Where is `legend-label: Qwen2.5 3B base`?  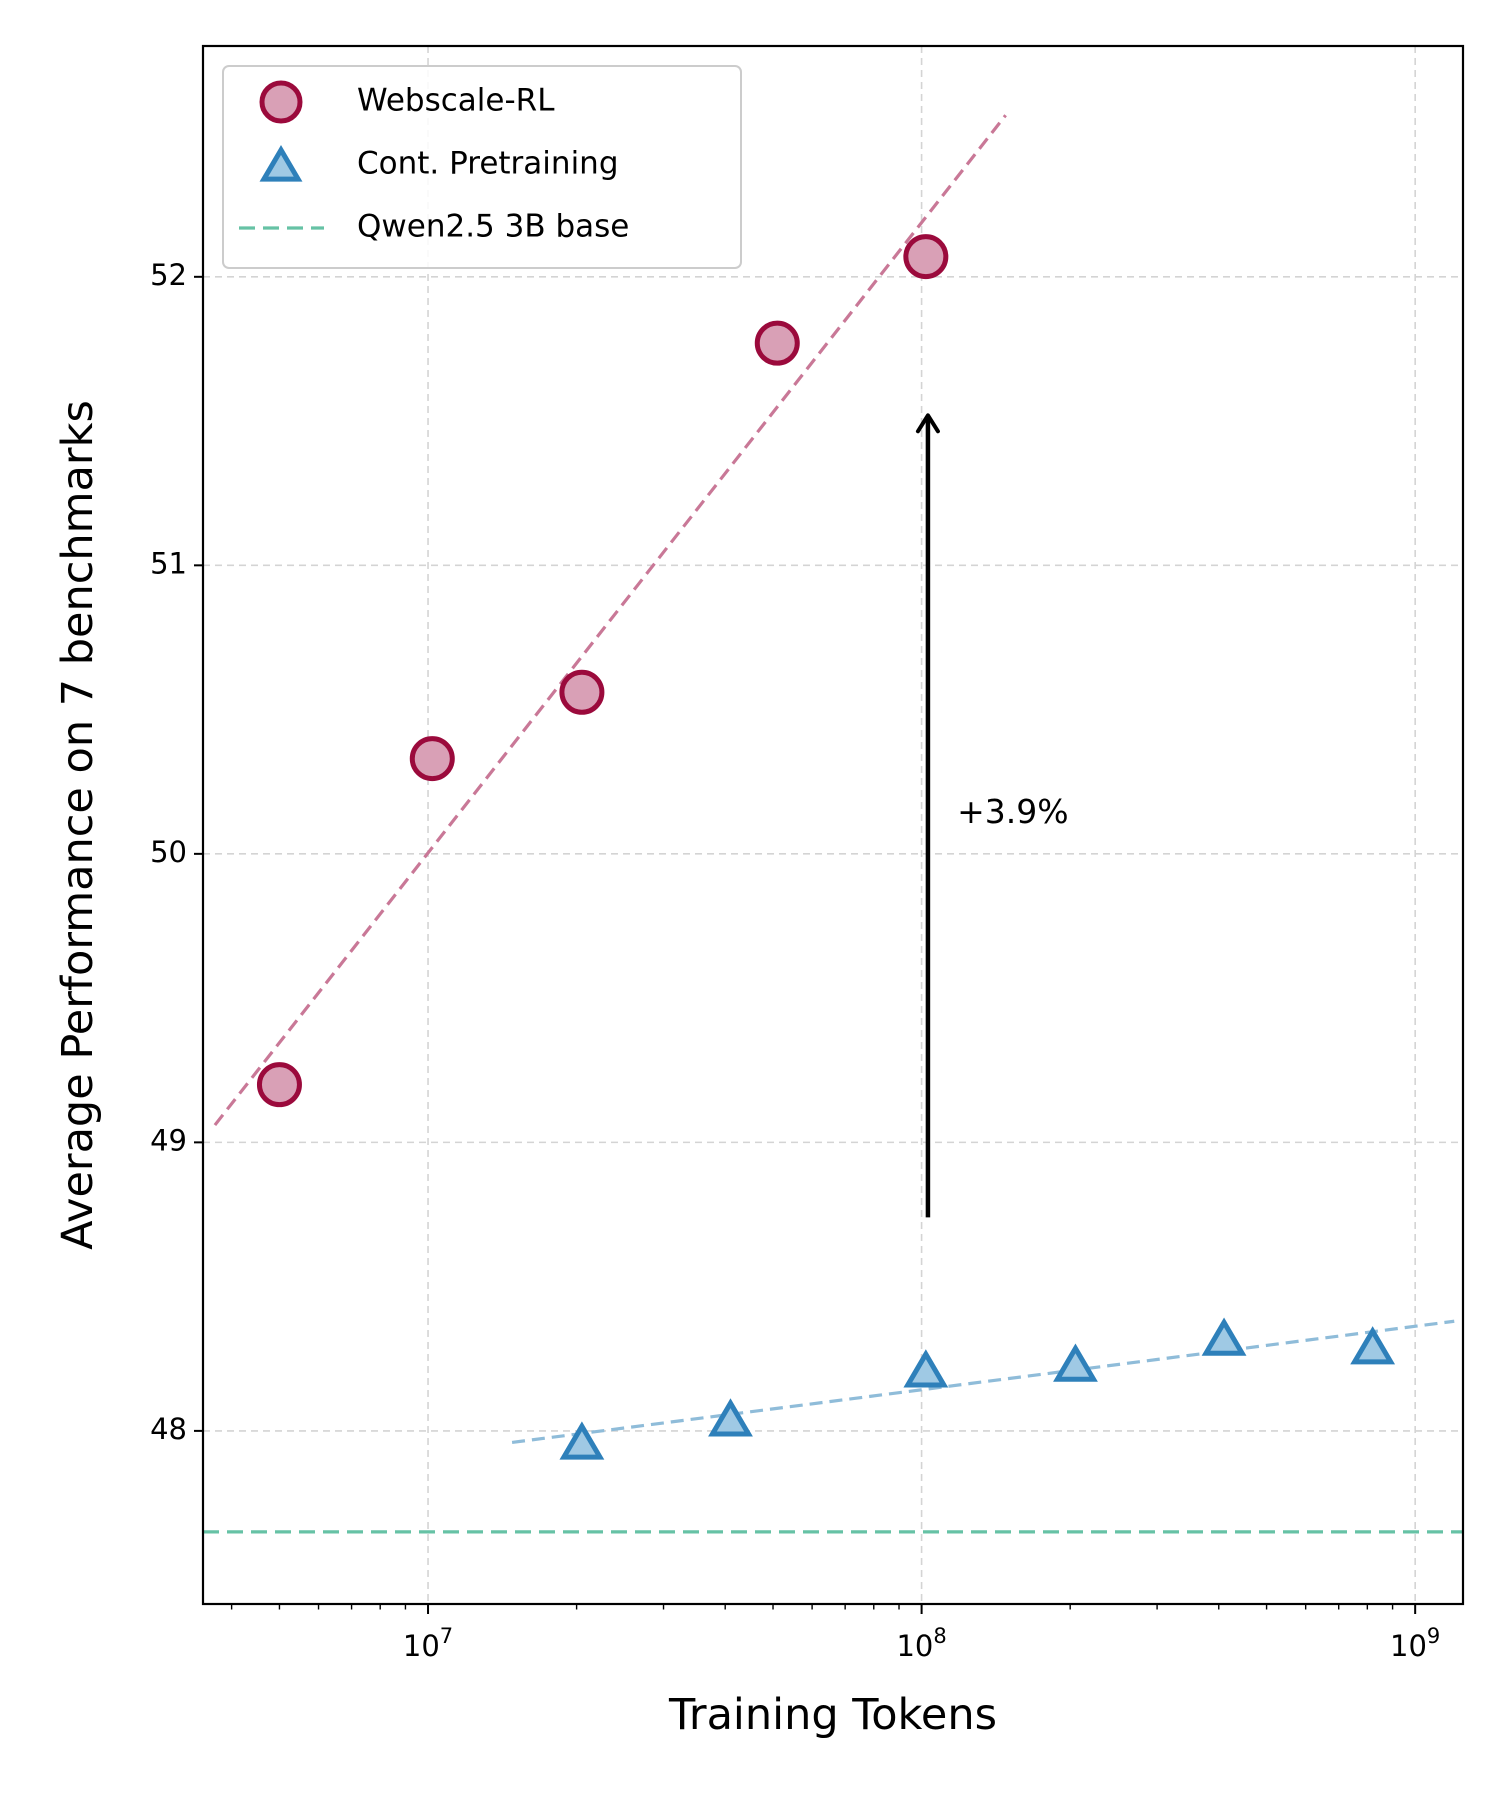 legend-label: Qwen2.5 3B base is located at coordinates (493, 227).